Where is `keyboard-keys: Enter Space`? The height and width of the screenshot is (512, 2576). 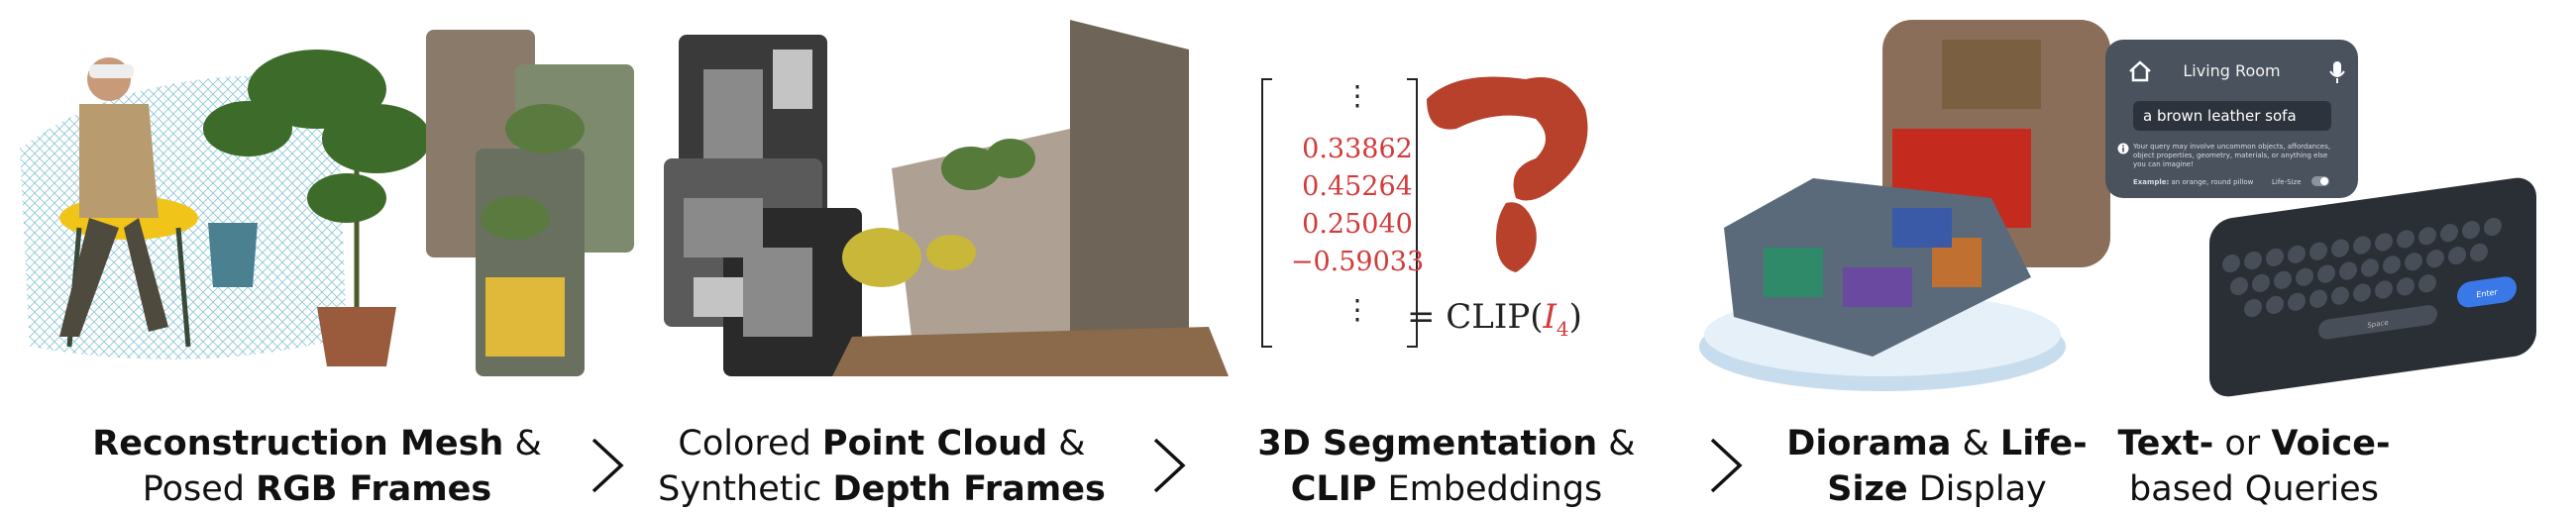
keyboard-keys: Enter Space is located at coordinates (2372, 287).